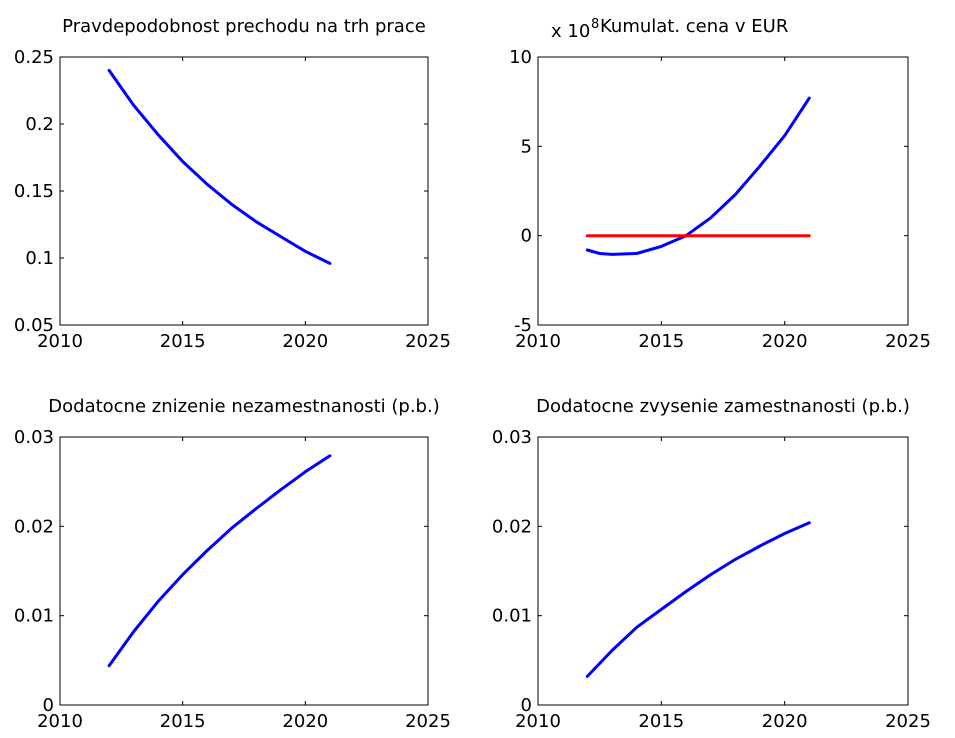  What do you see at coordinates (538, 341) in the screenshot?
I see `chart2-xtick-label: 2010` at bounding box center [538, 341].